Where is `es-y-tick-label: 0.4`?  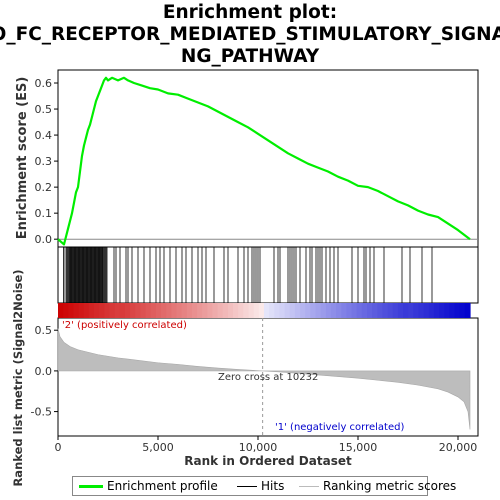 es-y-tick-label: 0.4 is located at coordinates (44, 135).